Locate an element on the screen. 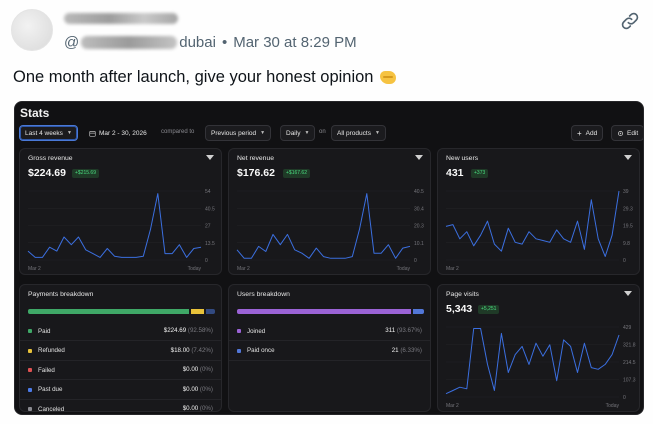 The width and height of the screenshot is (653, 424). add-button: + Add is located at coordinates (587, 133).